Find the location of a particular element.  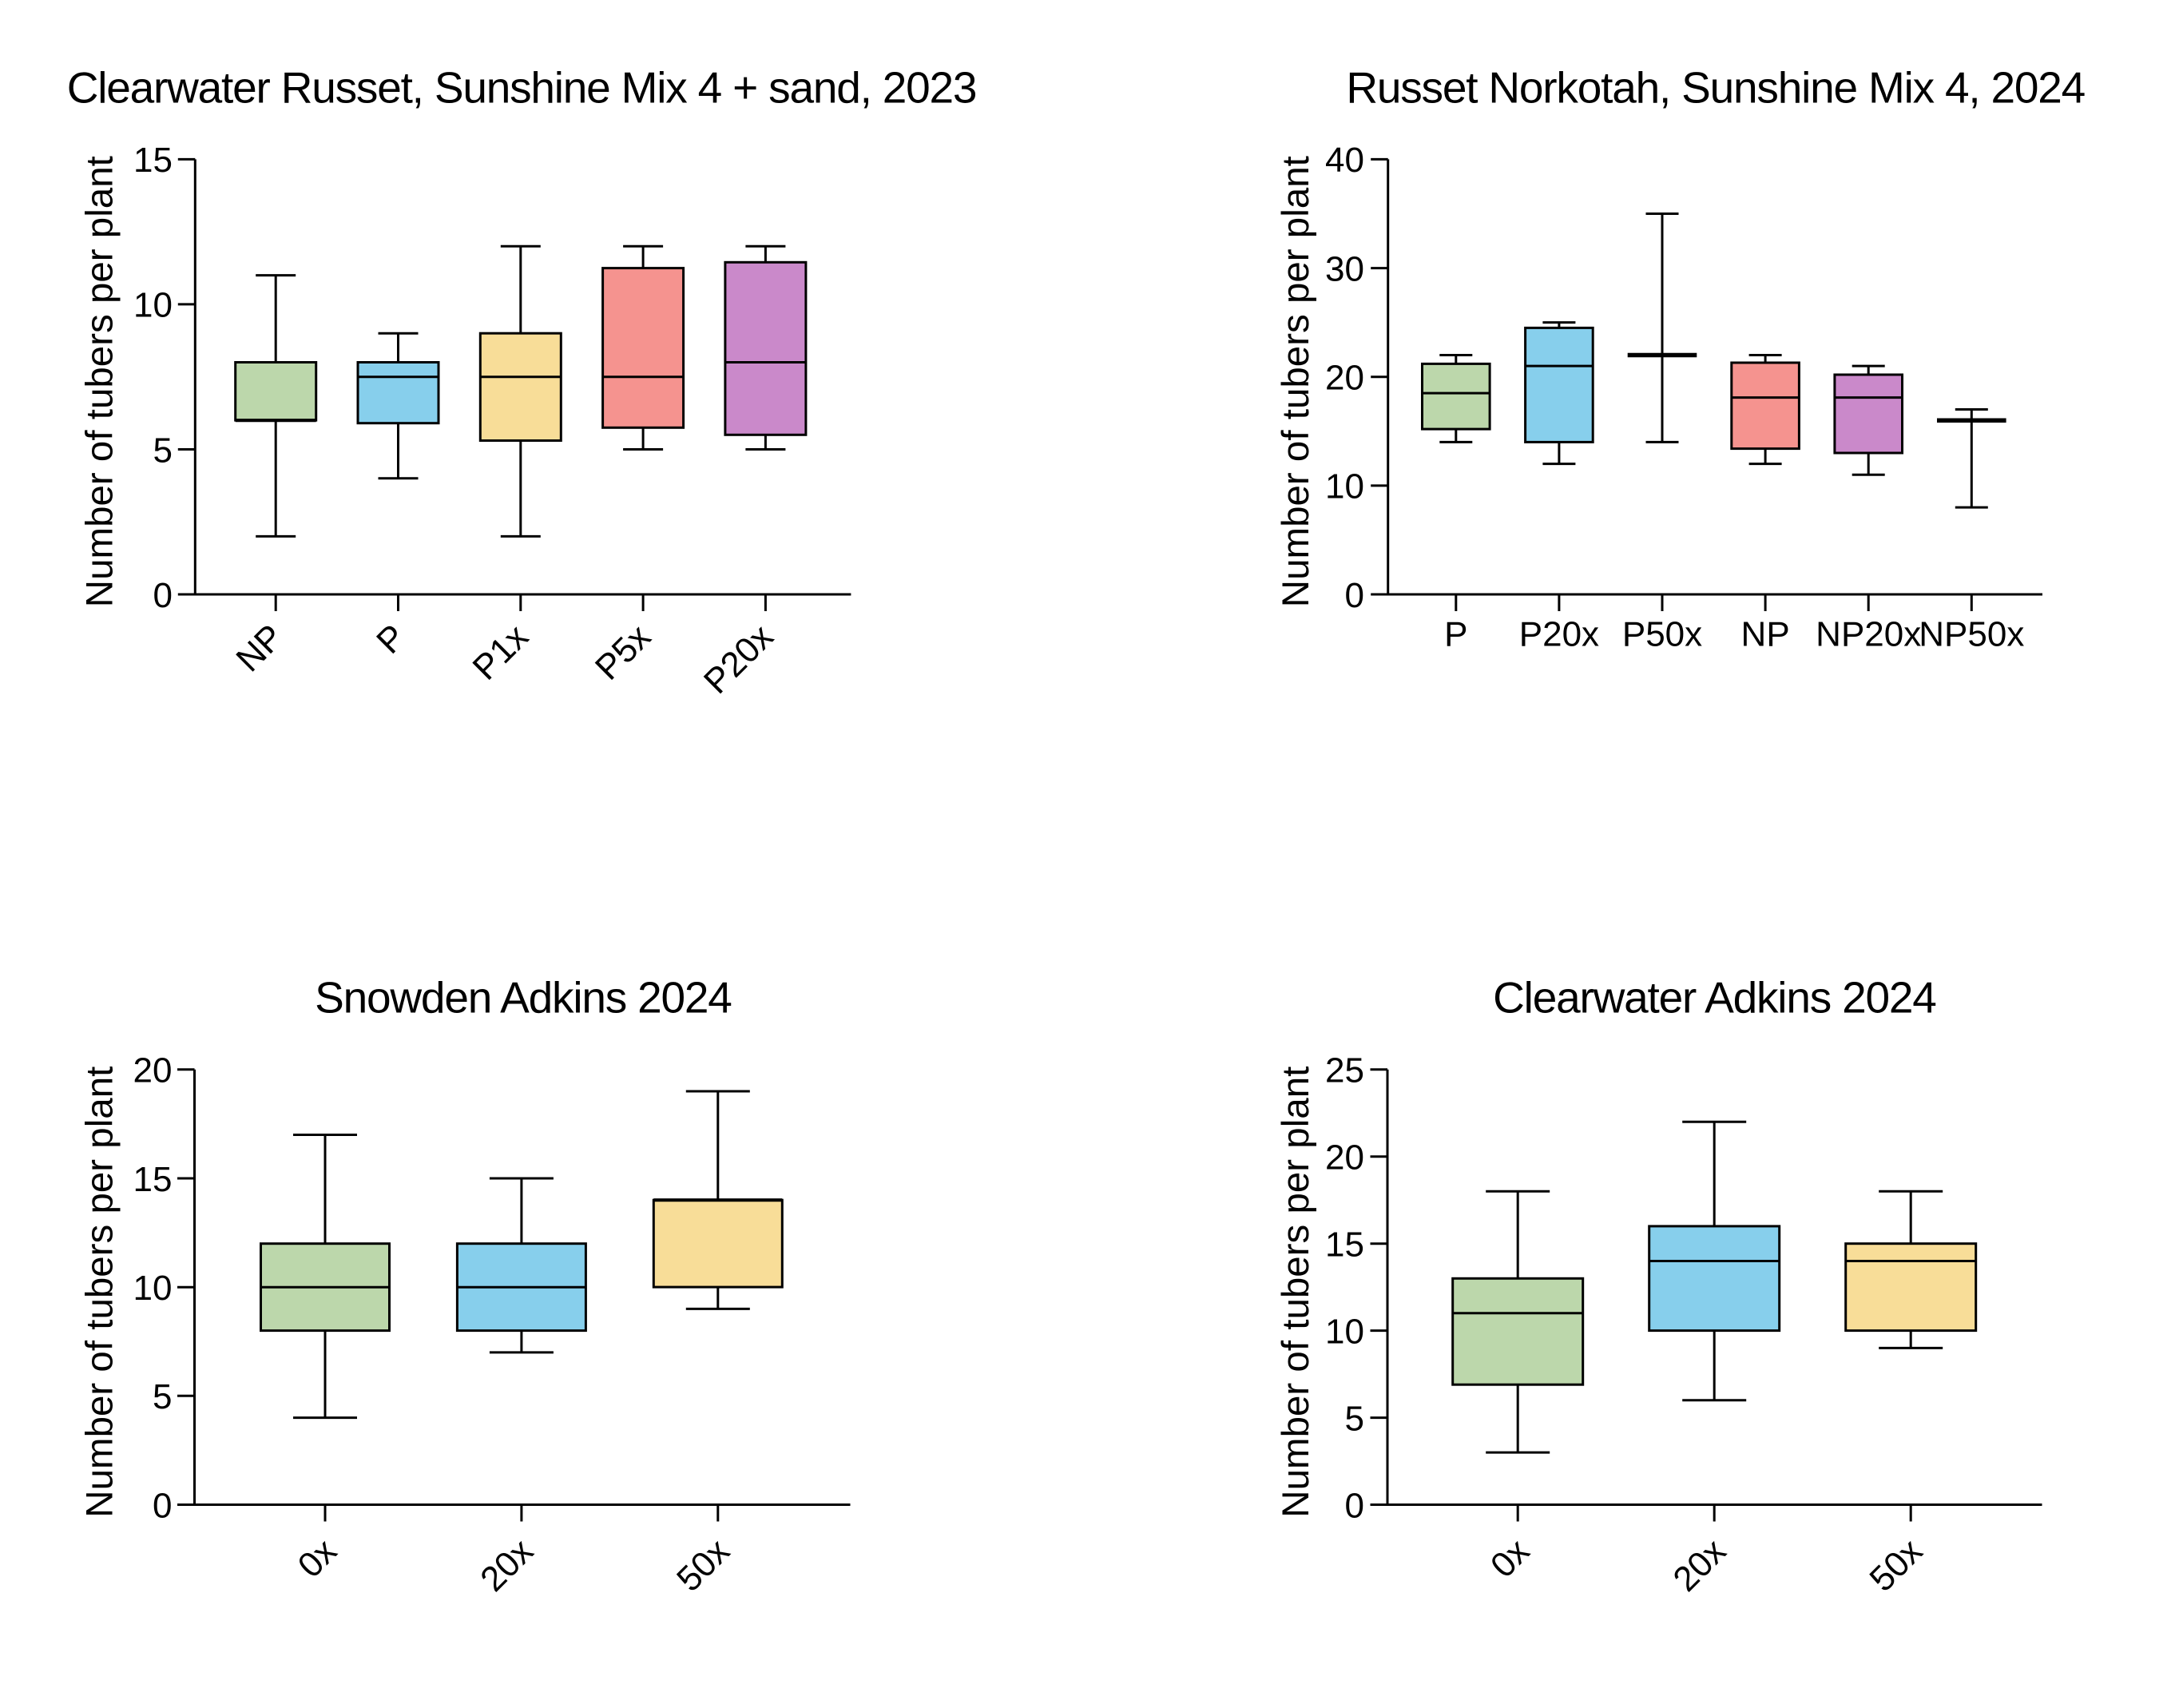

svg-text: NP is located at coordinates (1765, 634).